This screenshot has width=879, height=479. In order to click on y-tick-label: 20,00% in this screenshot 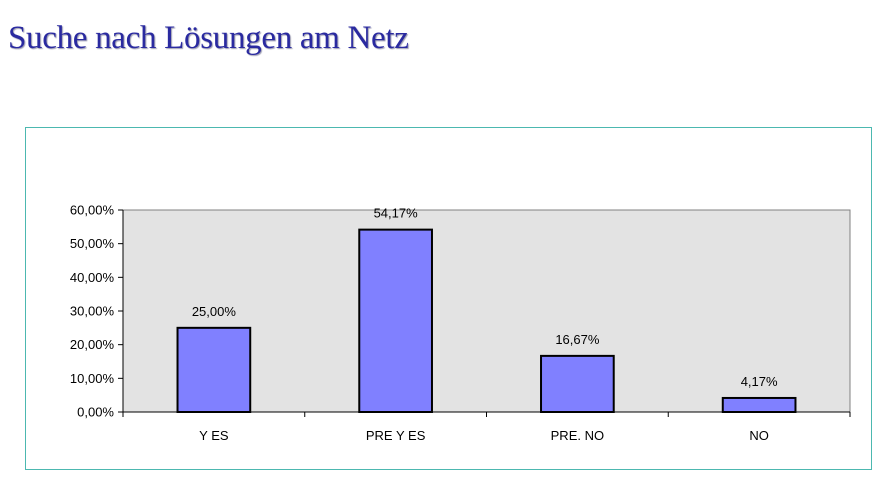, I will do `click(92, 344)`.